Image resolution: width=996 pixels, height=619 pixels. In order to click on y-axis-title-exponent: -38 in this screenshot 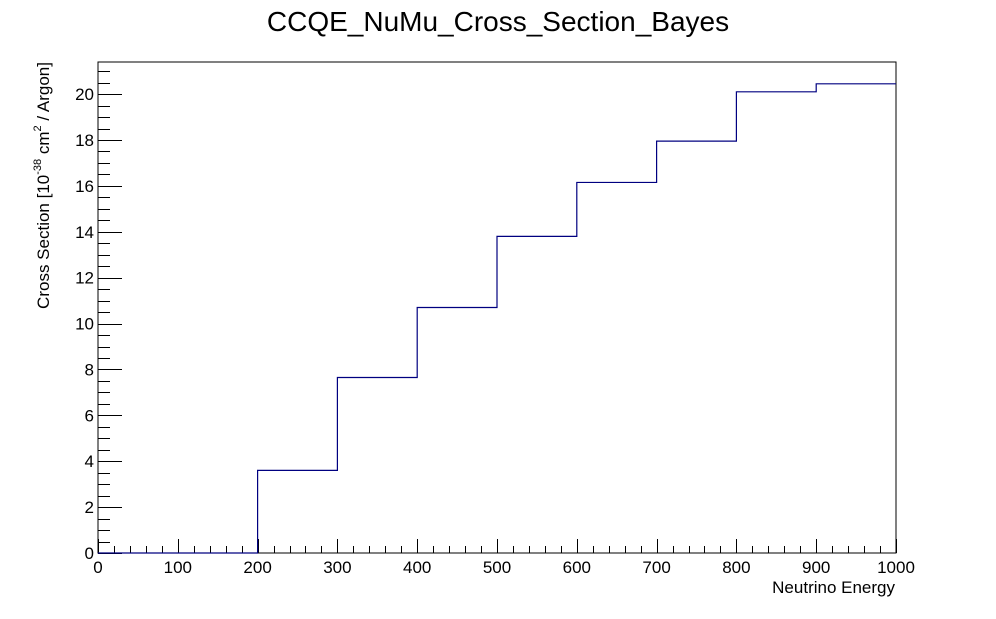, I will do `click(38, 167)`.